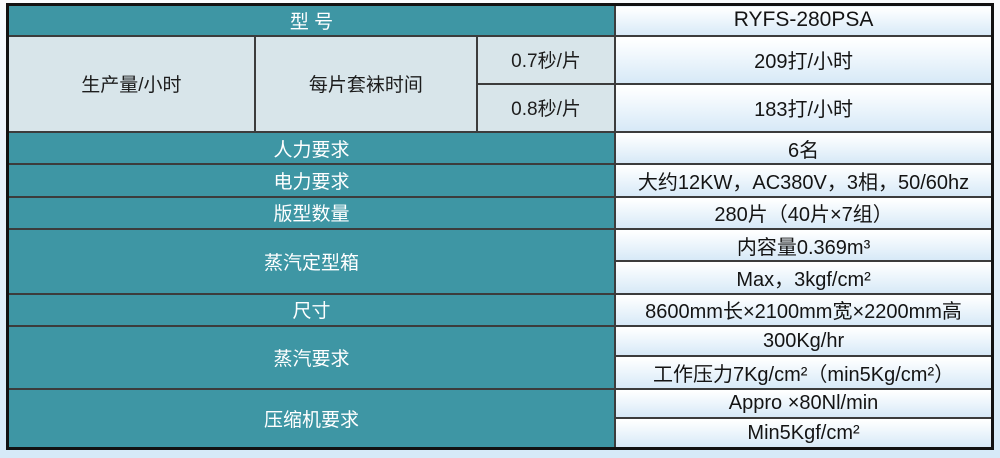 The image size is (1000, 458). Describe the element at coordinates (804, 277) in the screenshot. I see `spec-value-cell: Max，3kgf/cm²` at that location.